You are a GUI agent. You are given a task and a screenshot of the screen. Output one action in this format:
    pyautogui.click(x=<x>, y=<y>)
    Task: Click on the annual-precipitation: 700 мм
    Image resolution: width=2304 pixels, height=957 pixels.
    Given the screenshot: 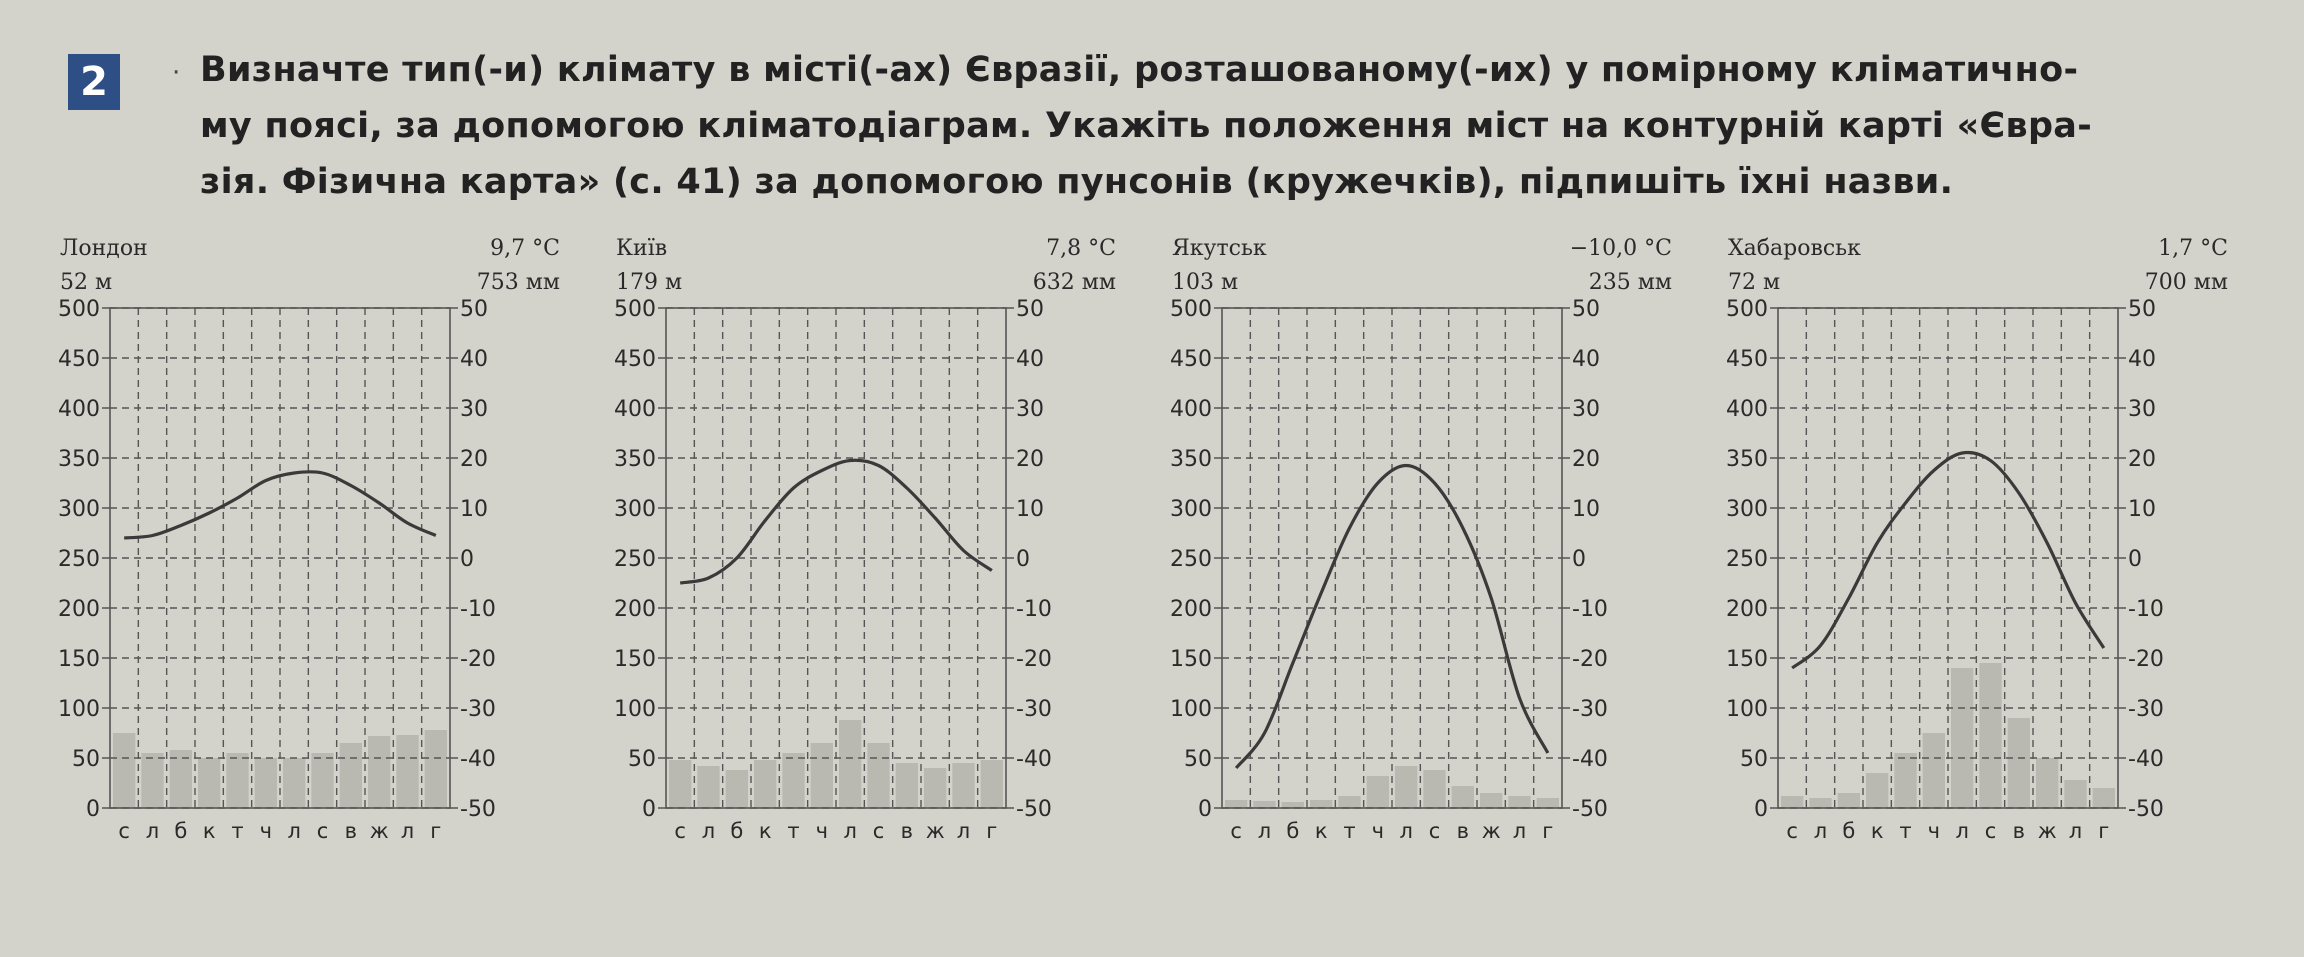 What is the action you would take?
    pyautogui.click(x=2186, y=282)
    